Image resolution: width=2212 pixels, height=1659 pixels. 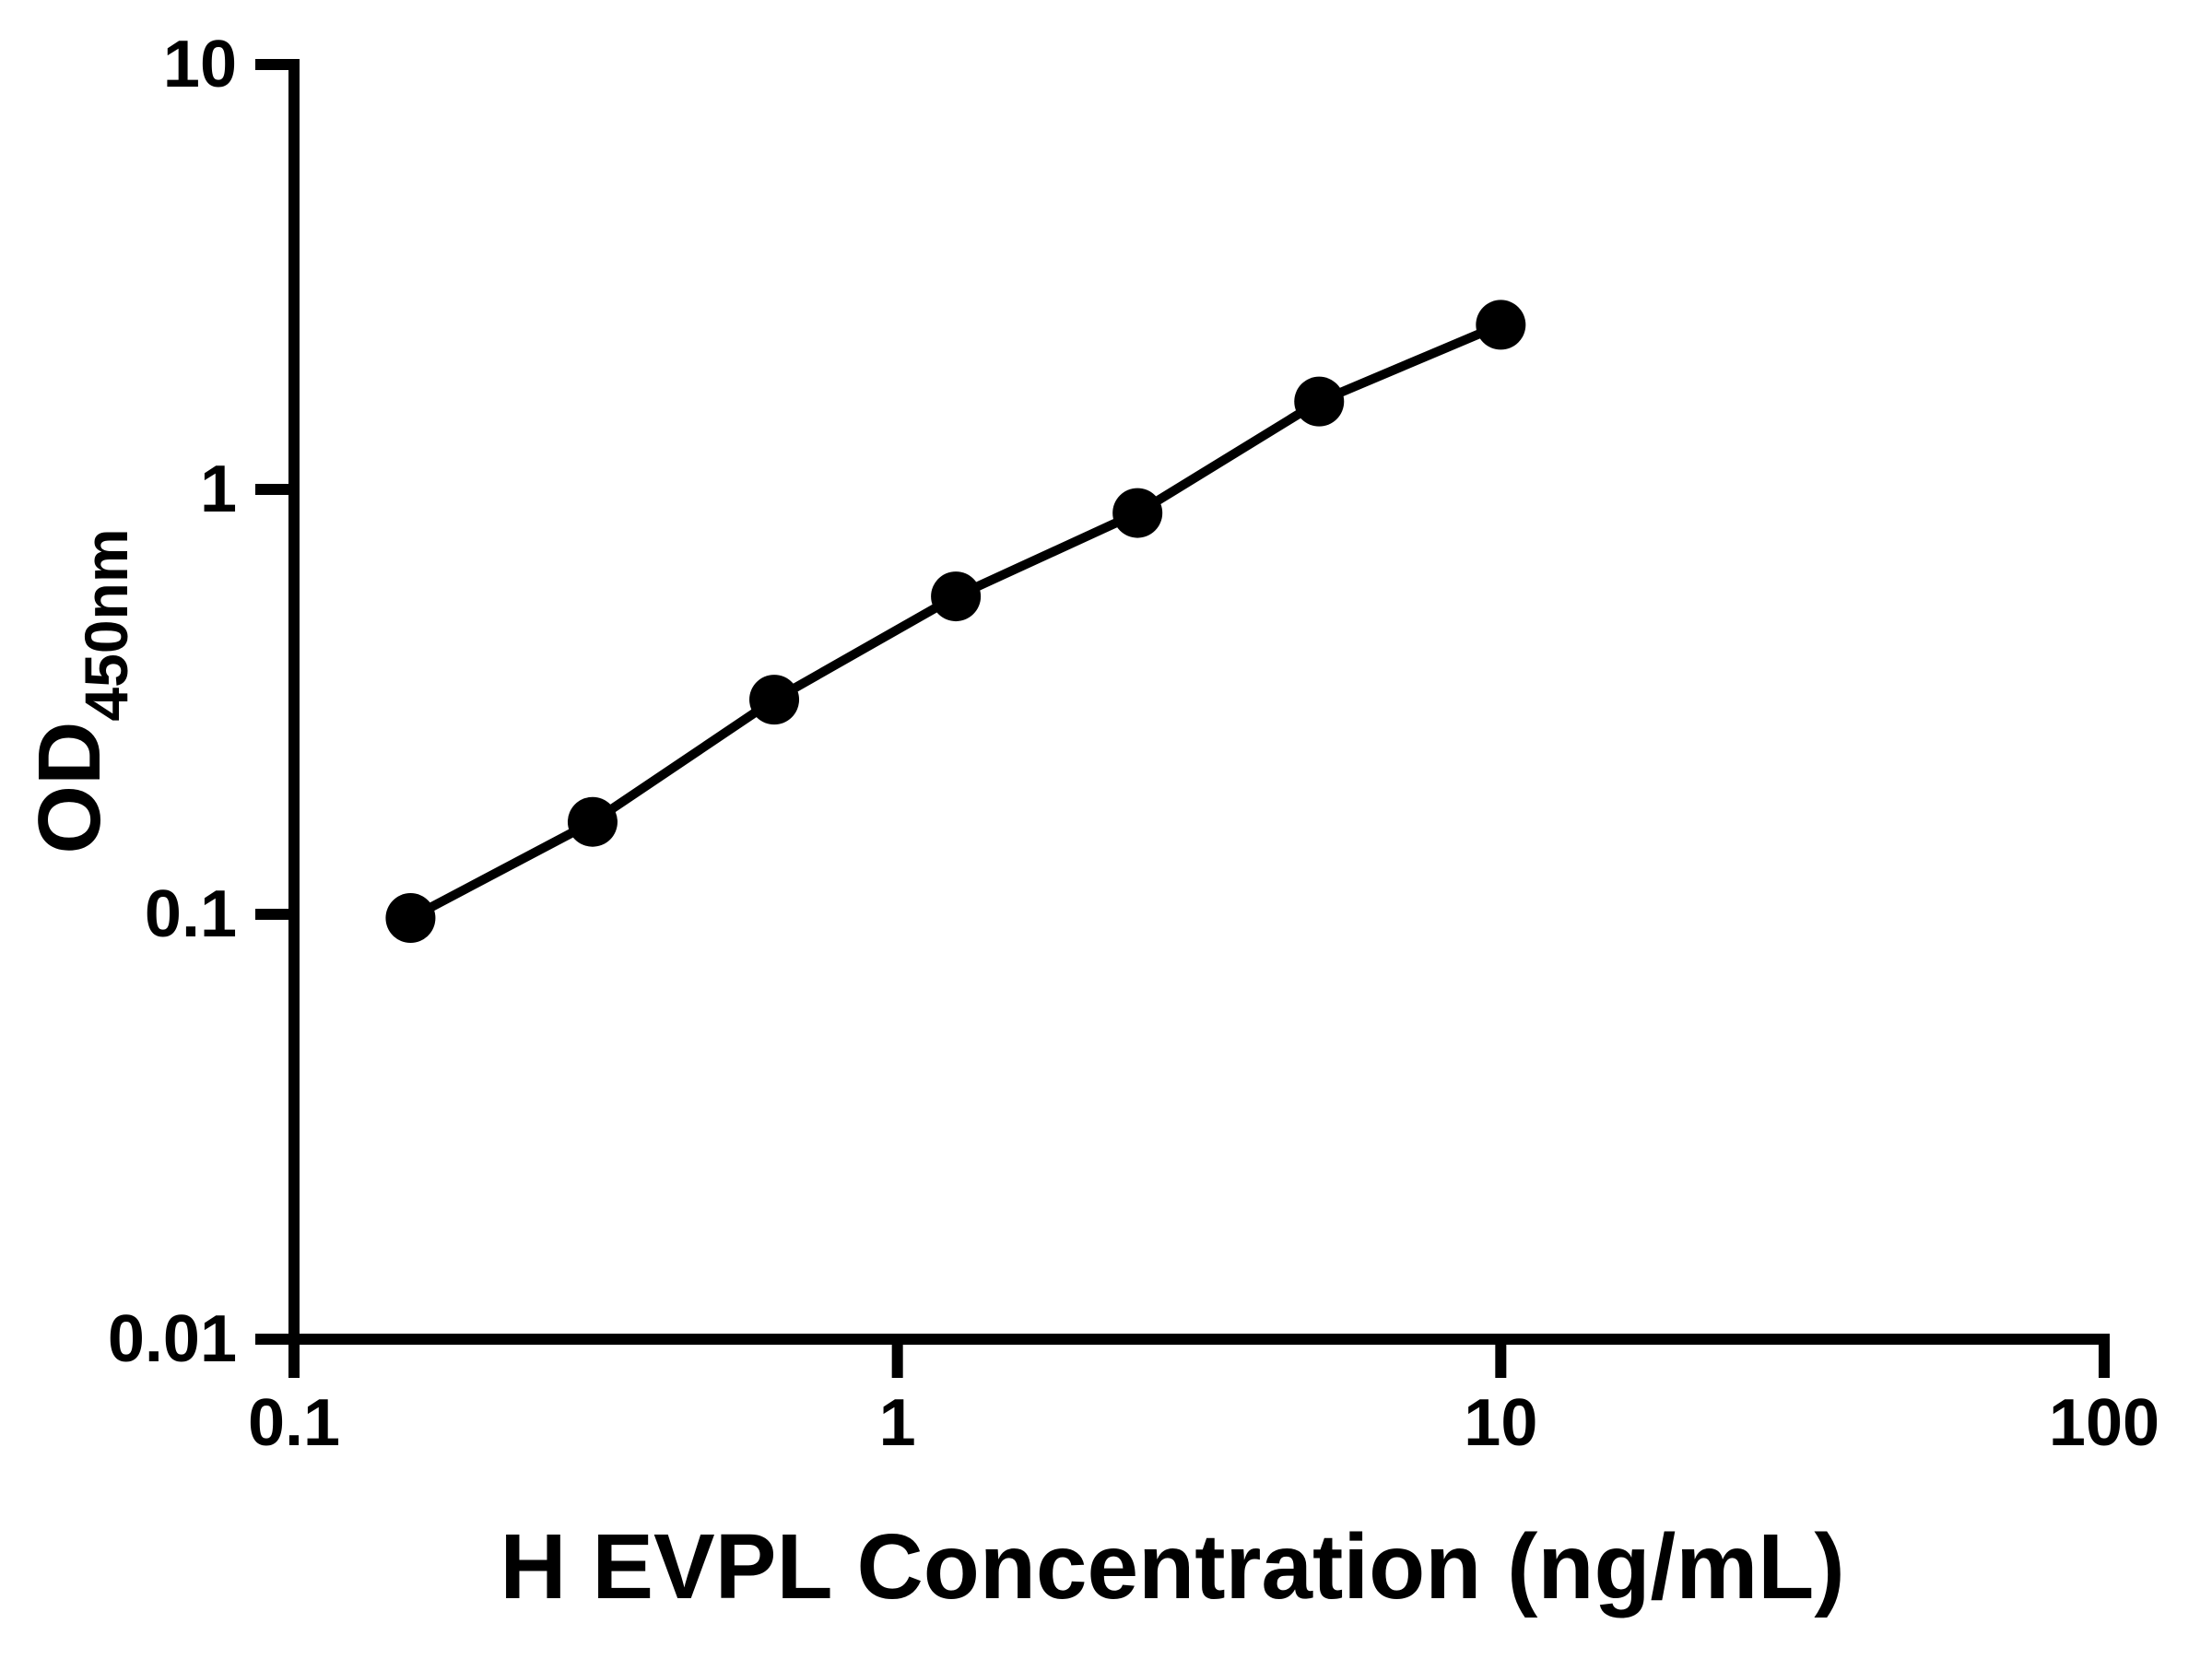 What do you see at coordinates (294, 1423) in the screenshot?
I see `x-tick-label: 0.1` at bounding box center [294, 1423].